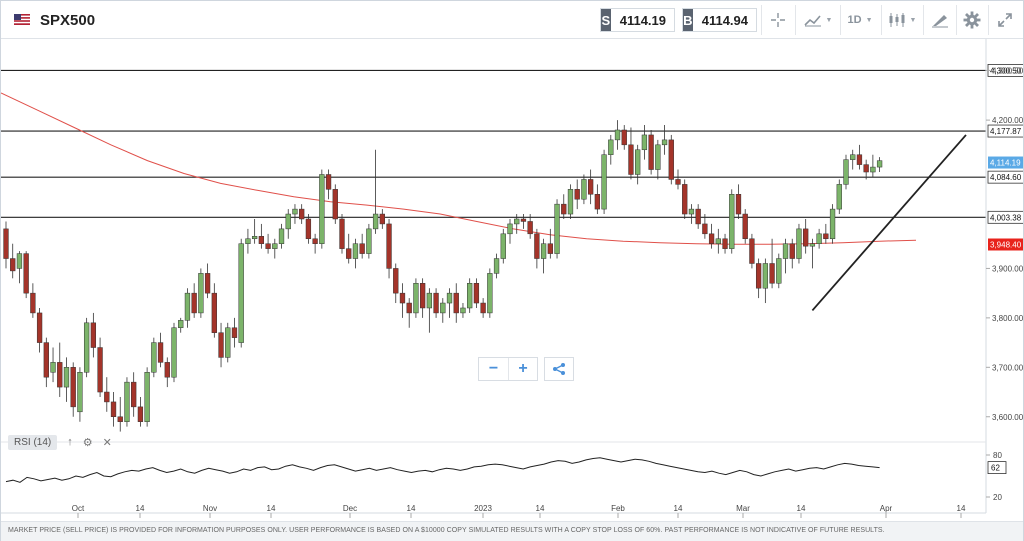 The width and height of the screenshot is (1024, 541). Describe the element at coordinates (972, 20) in the screenshot. I see `settings-button` at that location.